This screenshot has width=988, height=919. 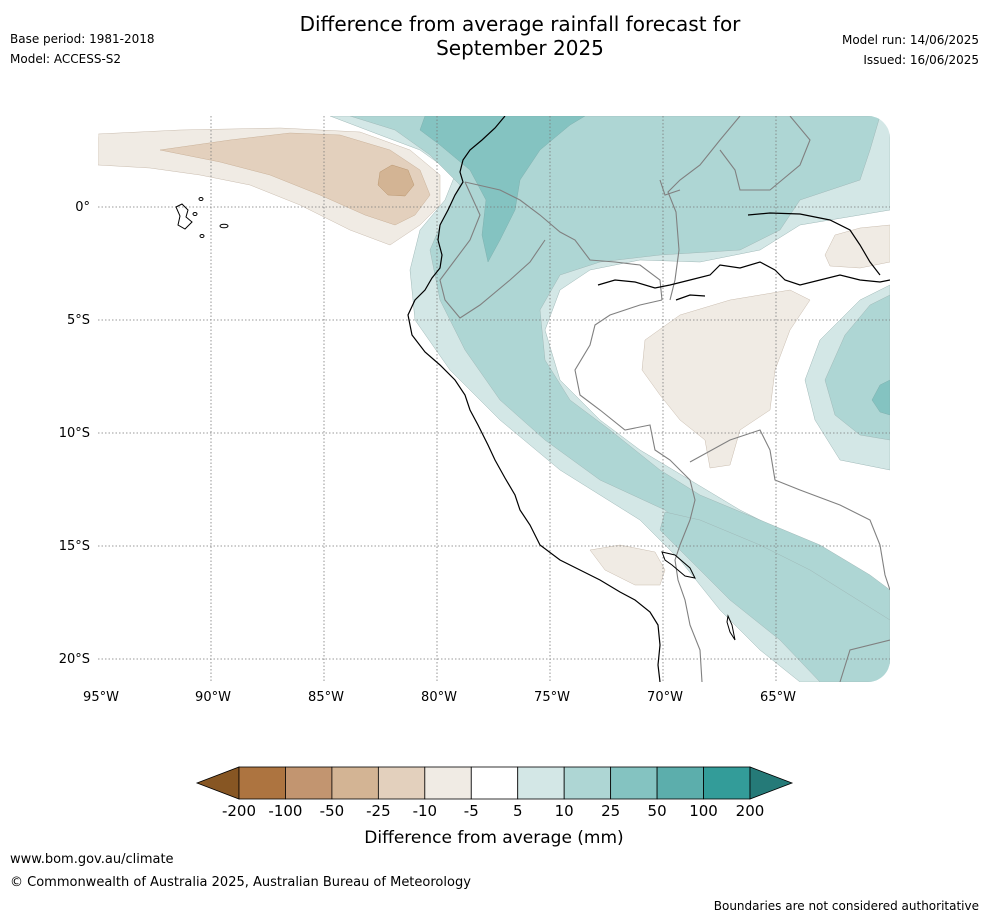 What do you see at coordinates (520, 48) in the screenshot?
I see `title-line-2: September 2025` at bounding box center [520, 48].